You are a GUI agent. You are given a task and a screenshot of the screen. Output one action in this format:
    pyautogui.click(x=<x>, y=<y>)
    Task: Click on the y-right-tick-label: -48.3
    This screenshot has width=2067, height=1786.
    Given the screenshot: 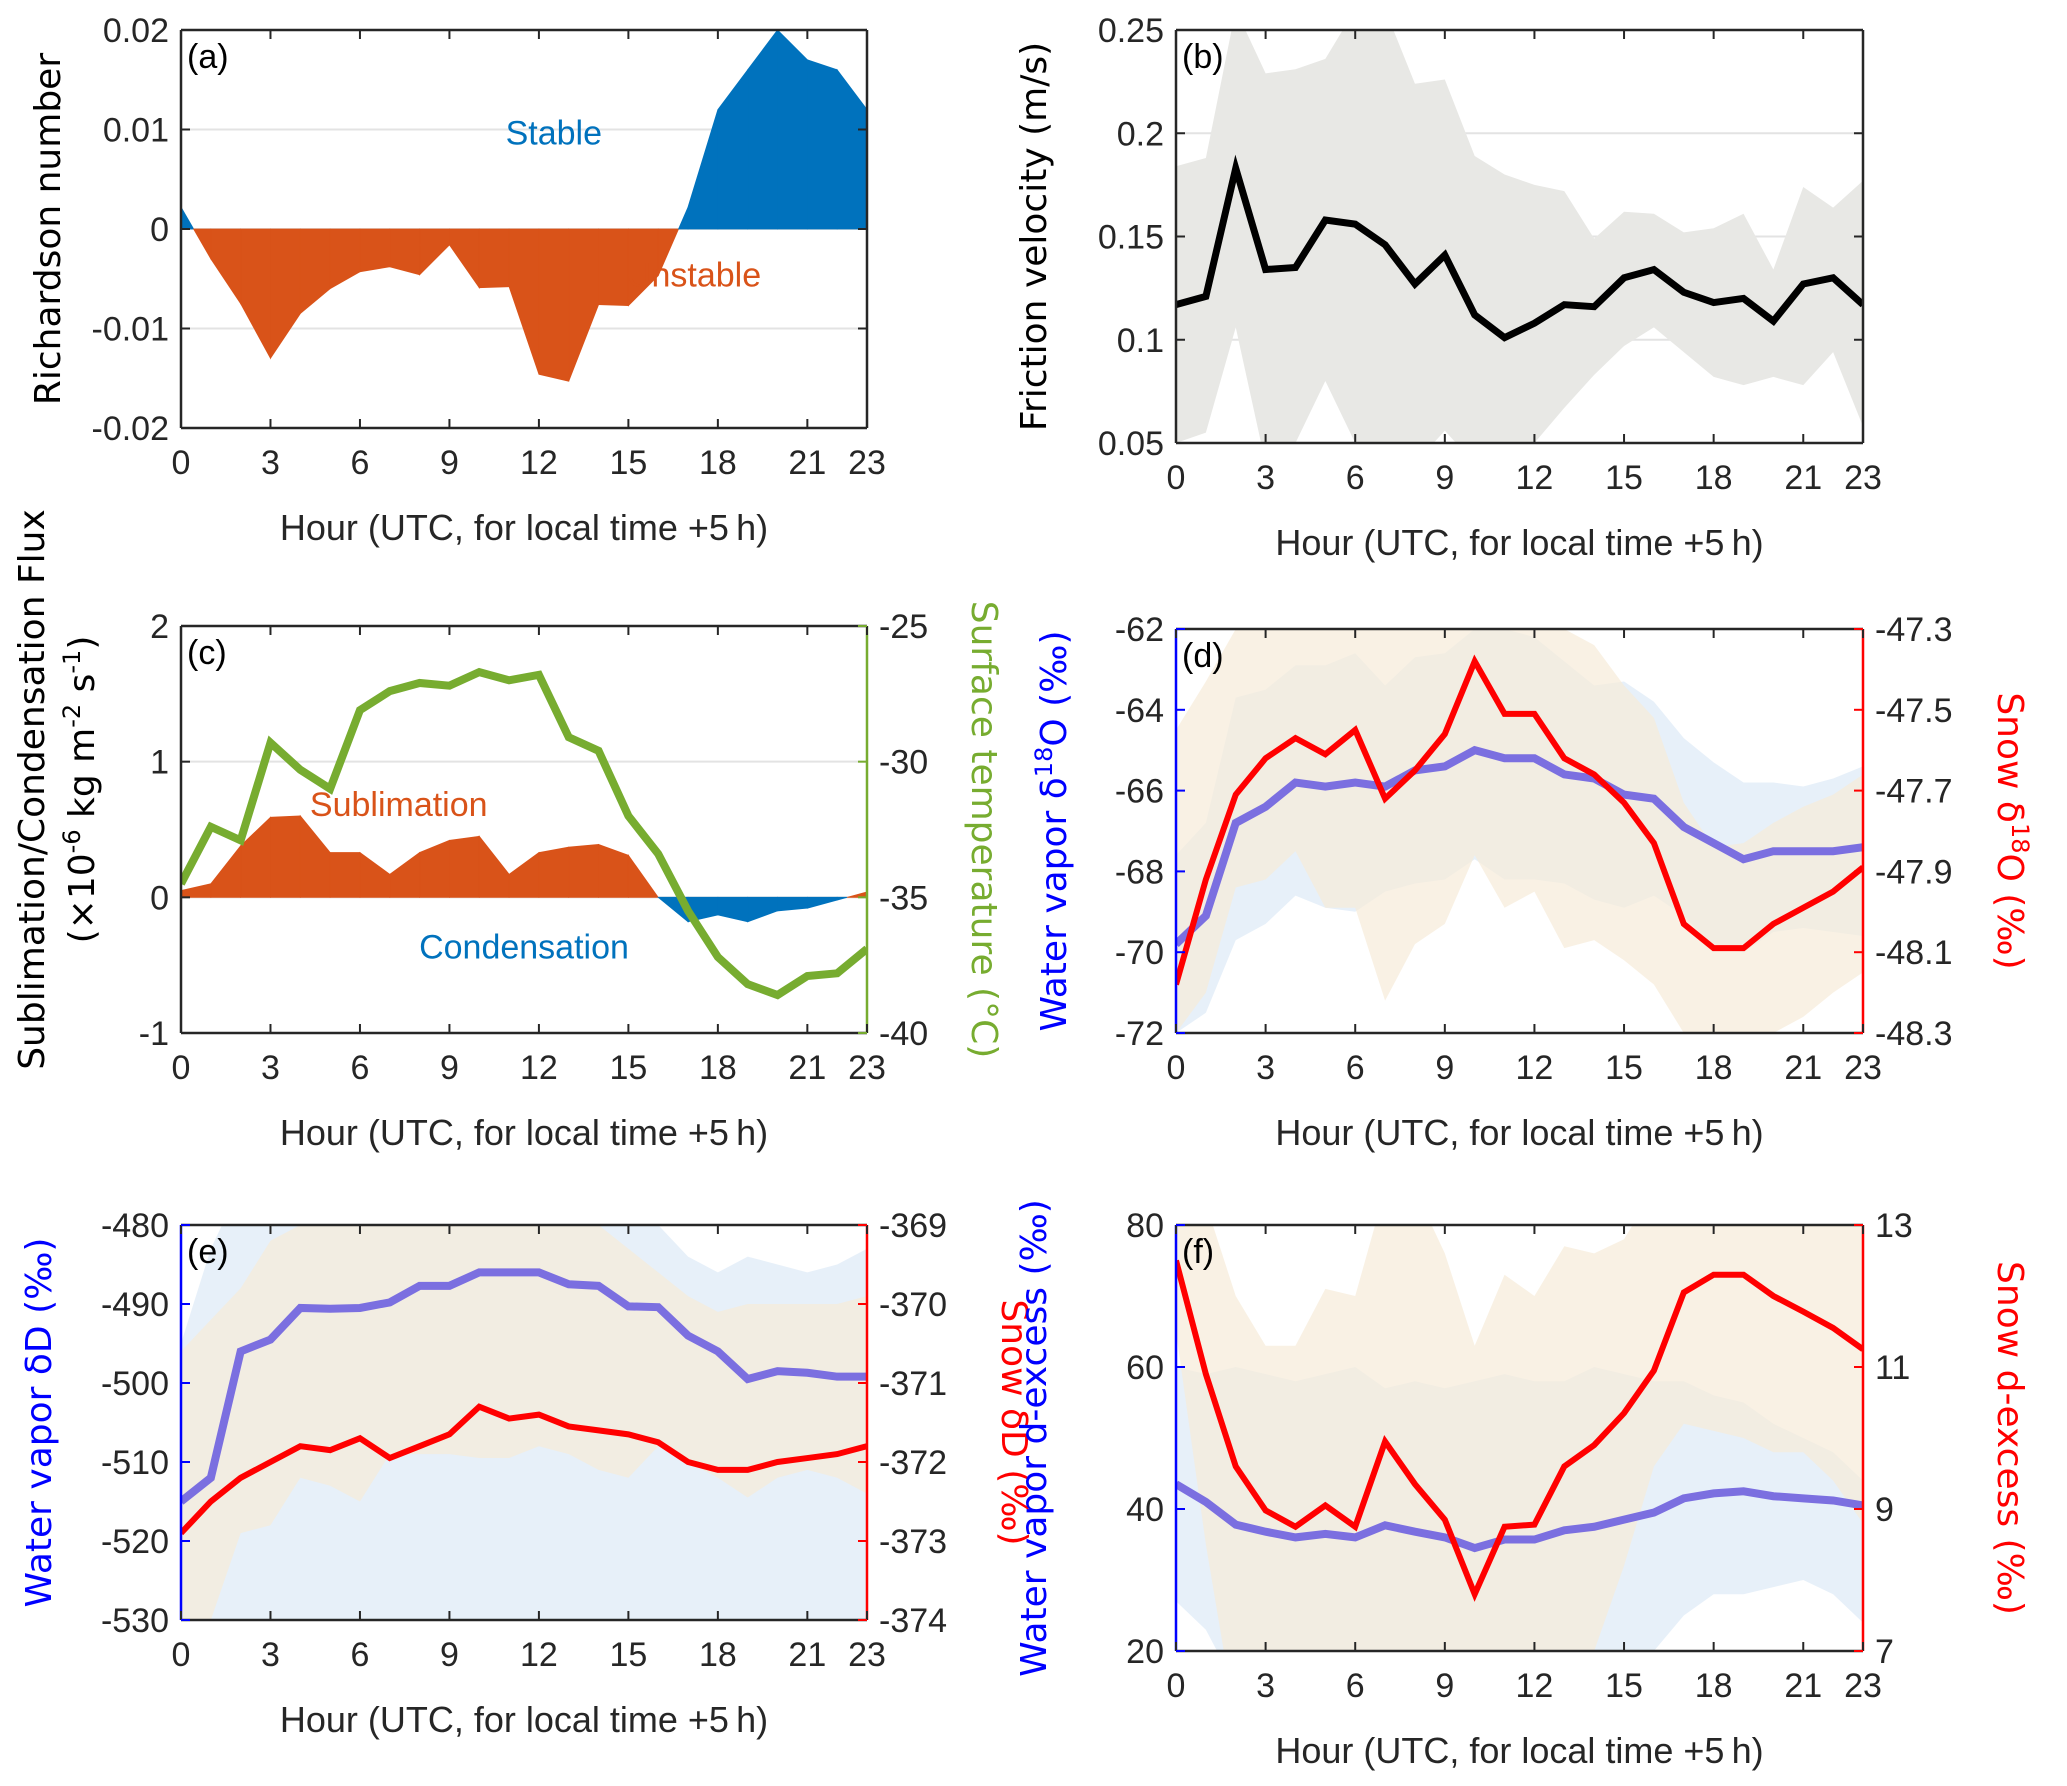 What is the action you would take?
    pyautogui.click(x=1914, y=1034)
    